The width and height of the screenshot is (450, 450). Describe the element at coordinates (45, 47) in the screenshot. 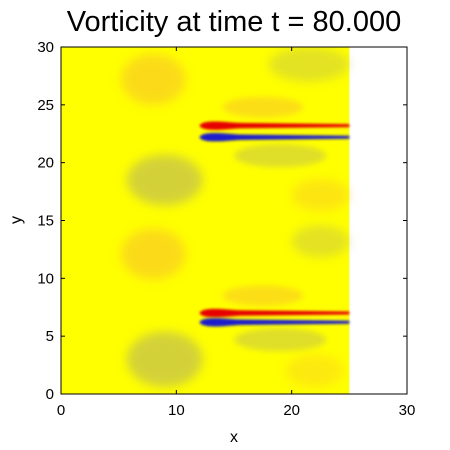

I see `y-tick-label: 30` at that location.